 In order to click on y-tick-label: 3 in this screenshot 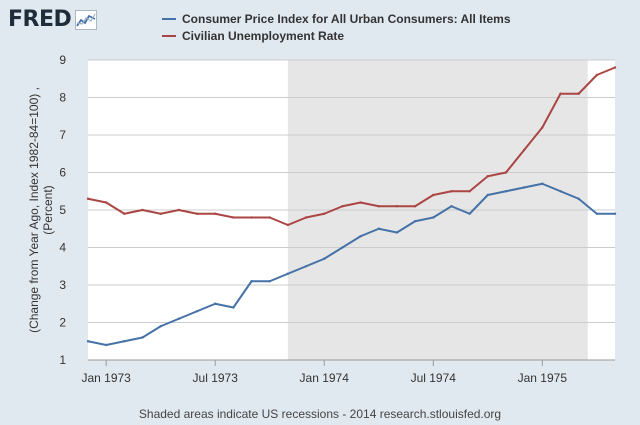, I will do `click(62, 285)`.